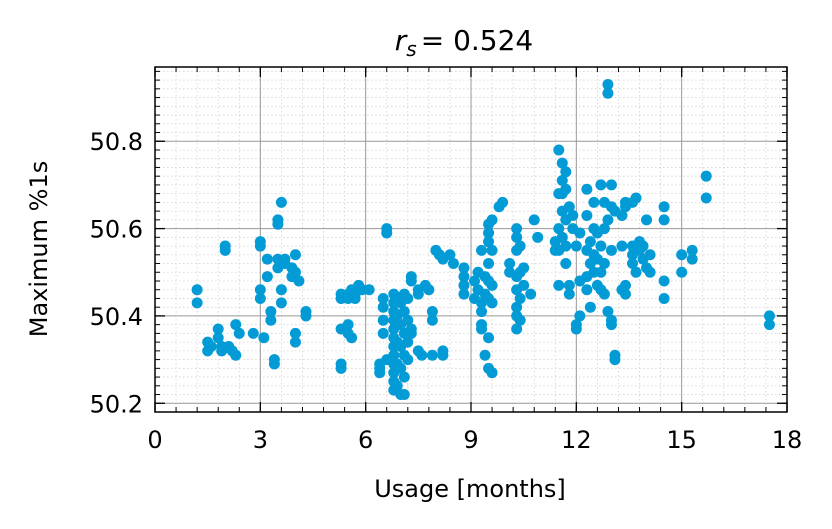 This screenshot has height=529, width=832. Describe the element at coordinates (576, 440) in the screenshot. I see `x-tick-label: 12` at that location.